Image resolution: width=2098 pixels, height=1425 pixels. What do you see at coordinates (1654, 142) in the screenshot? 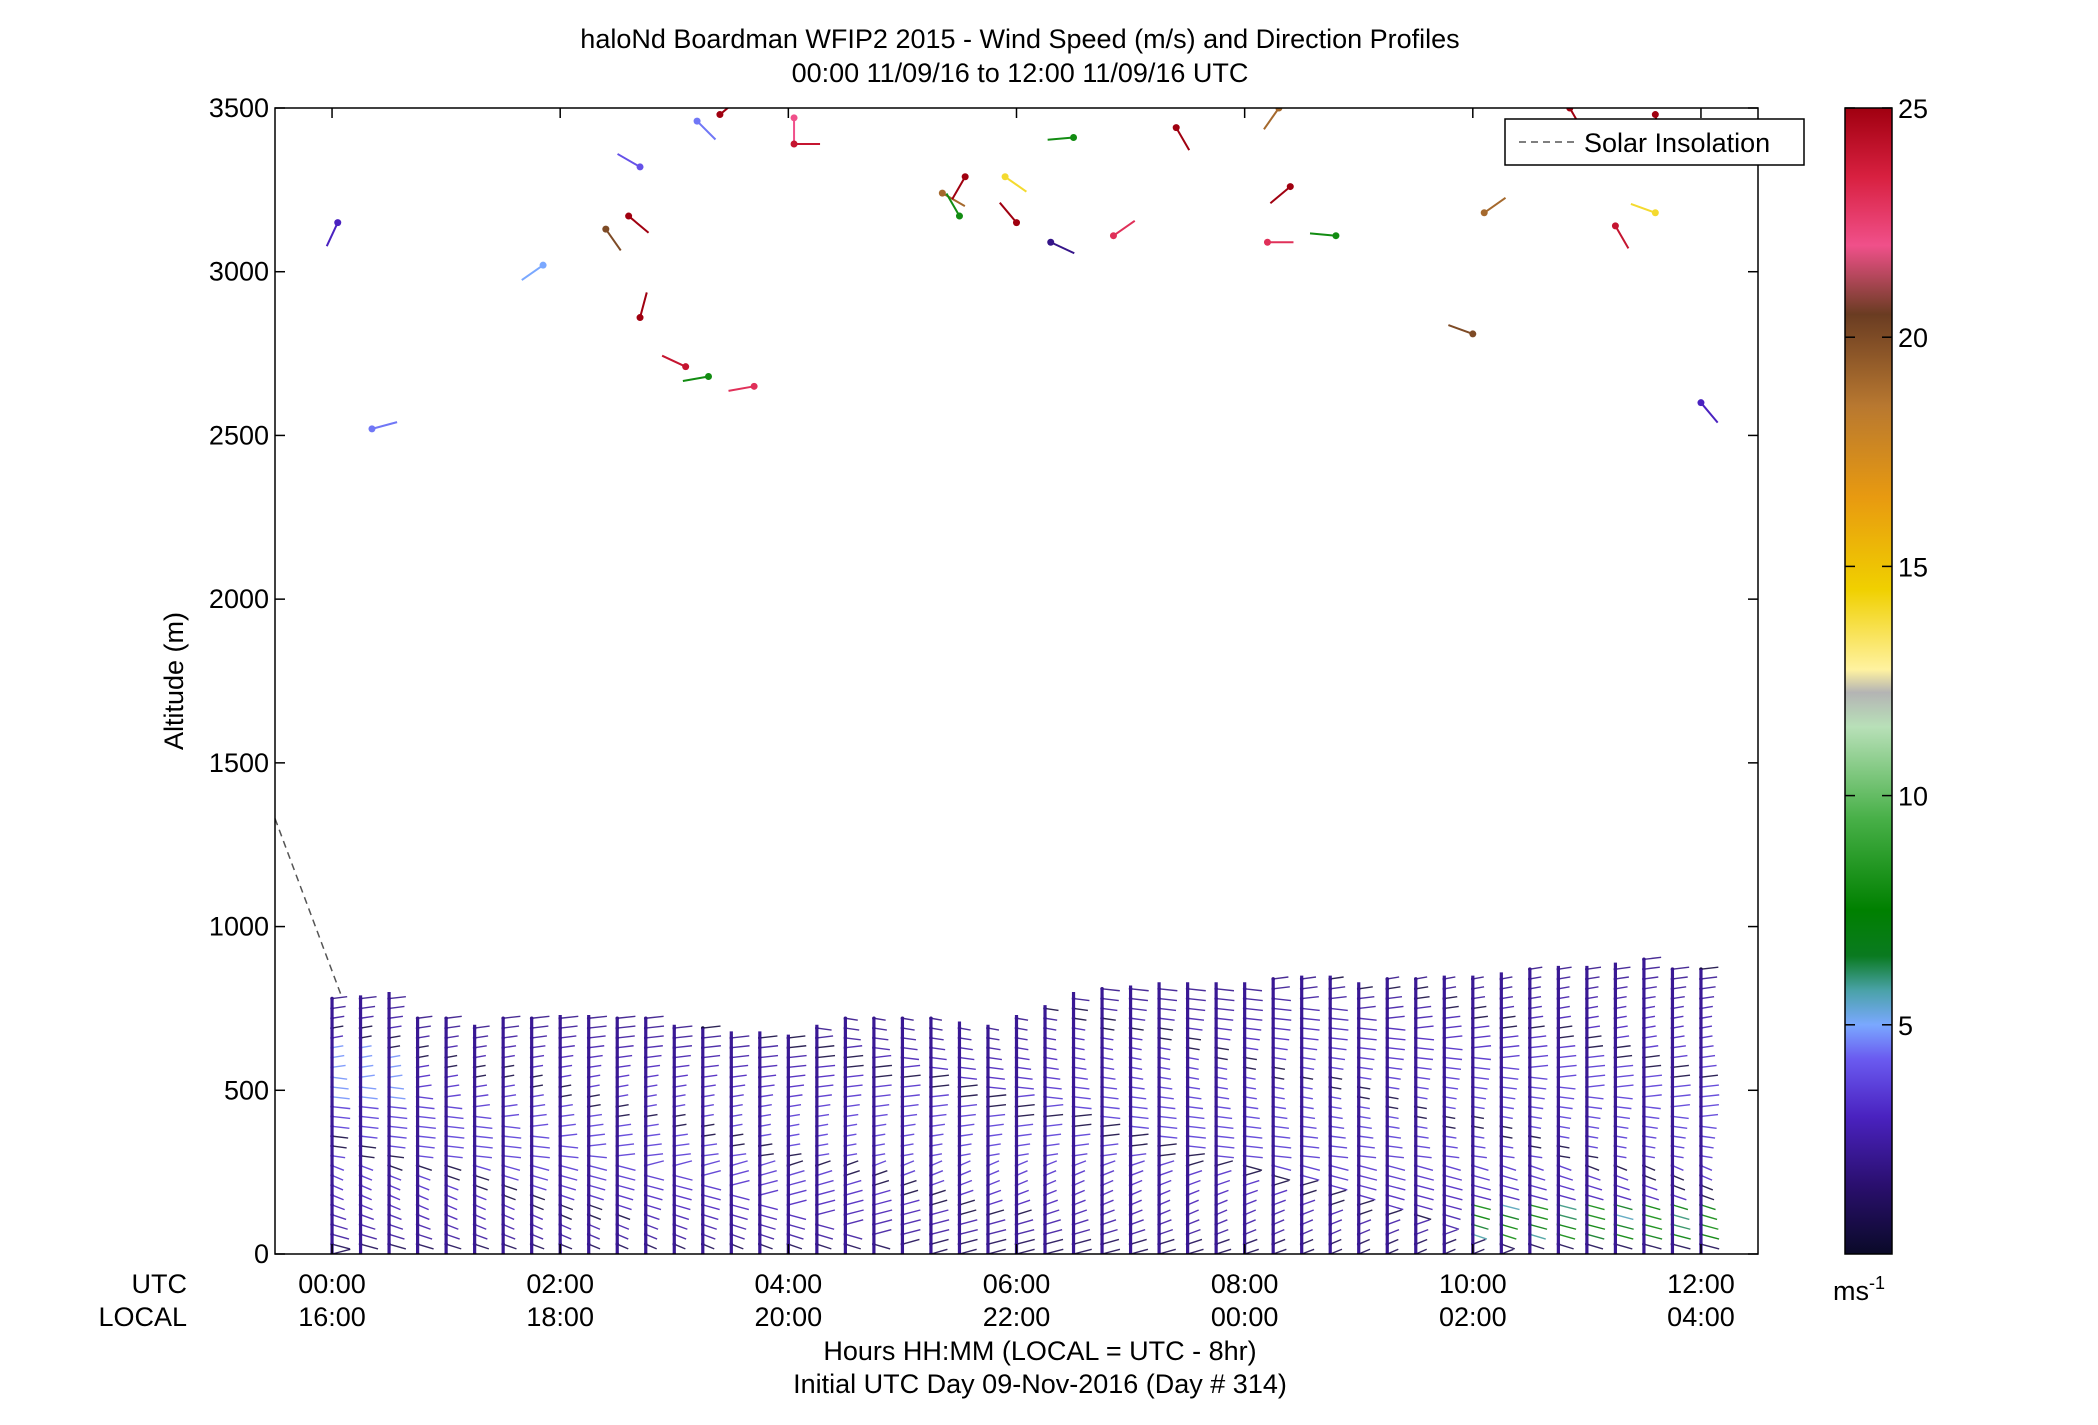
I see `legend: Solar Insolation` at bounding box center [1654, 142].